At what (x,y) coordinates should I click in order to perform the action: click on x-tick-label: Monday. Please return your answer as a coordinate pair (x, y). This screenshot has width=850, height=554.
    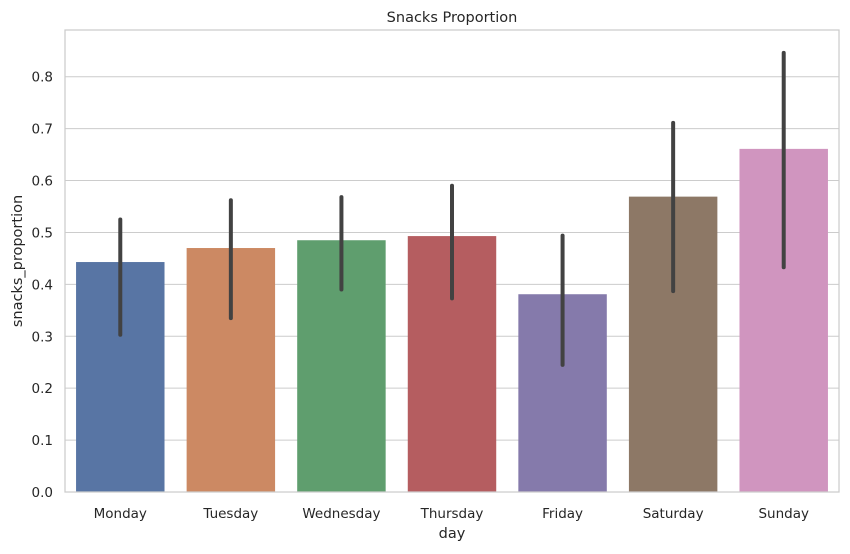
    Looking at the image, I should click on (120, 514).